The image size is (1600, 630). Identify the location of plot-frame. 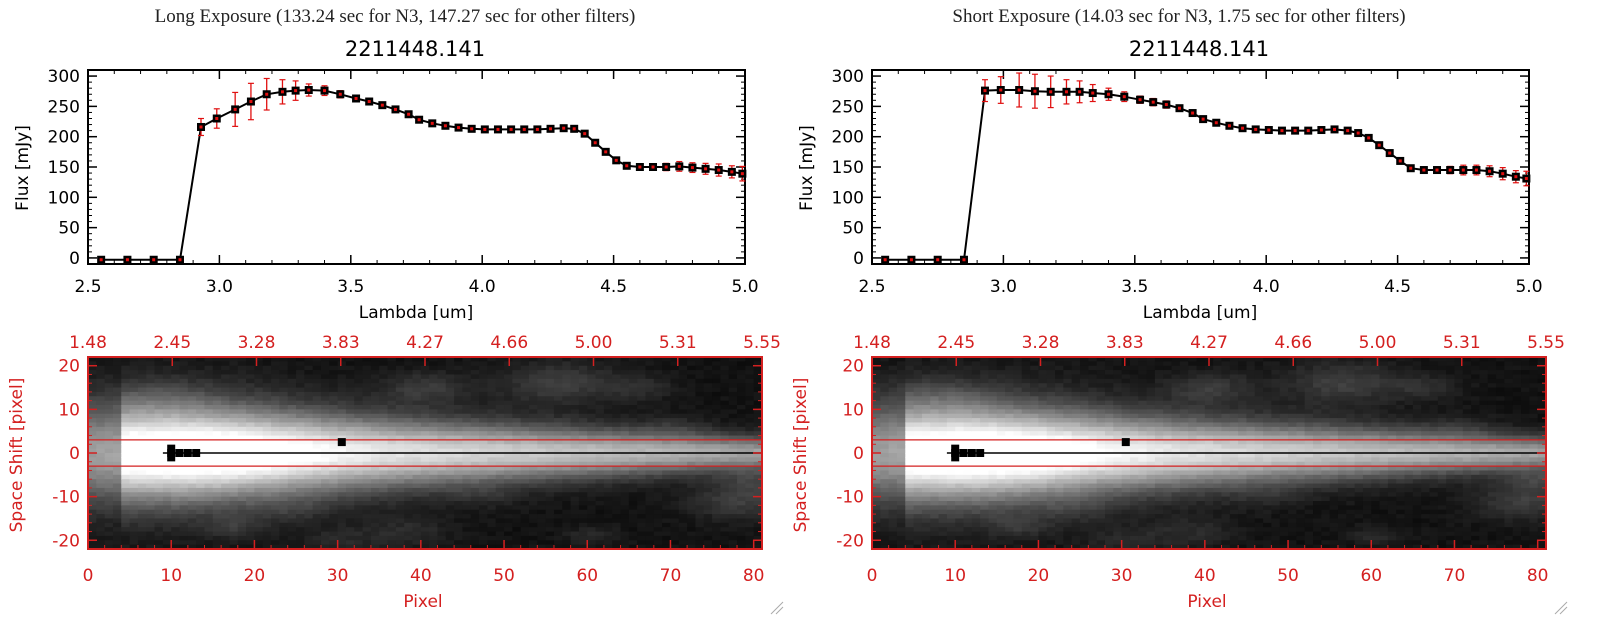
(1200, 167).